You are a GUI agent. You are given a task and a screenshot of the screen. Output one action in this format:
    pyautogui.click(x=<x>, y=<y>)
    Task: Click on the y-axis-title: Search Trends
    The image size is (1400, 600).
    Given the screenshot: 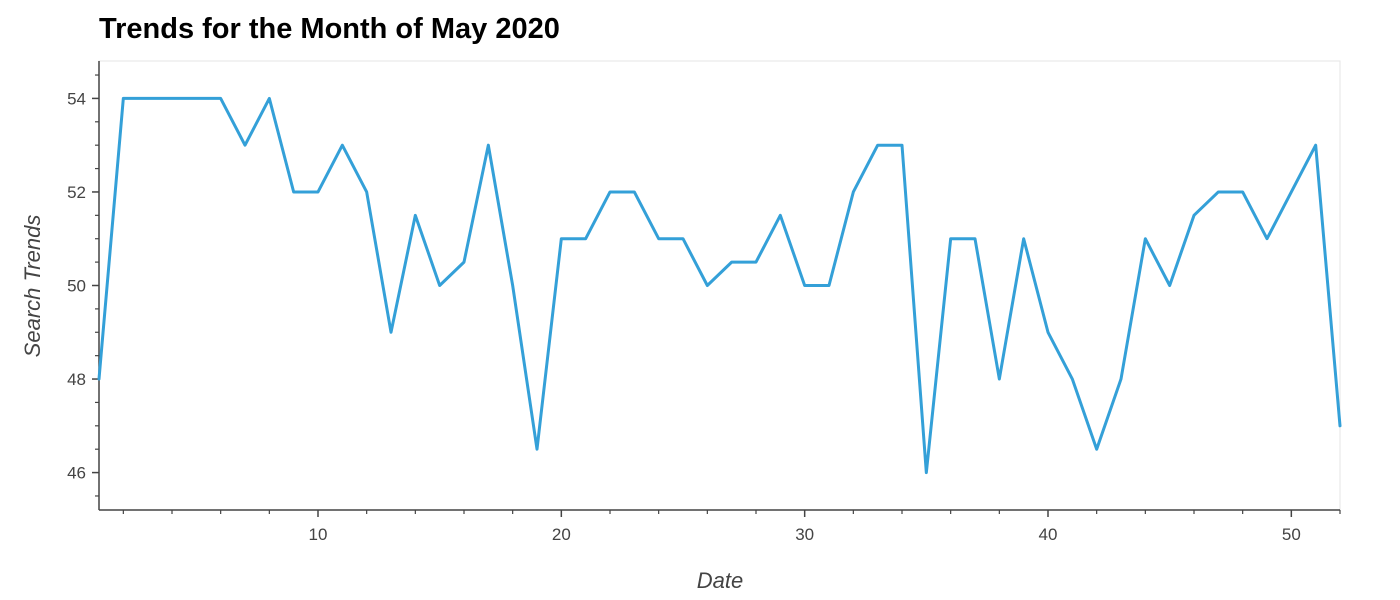 What is the action you would take?
    pyautogui.click(x=32, y=286)
    